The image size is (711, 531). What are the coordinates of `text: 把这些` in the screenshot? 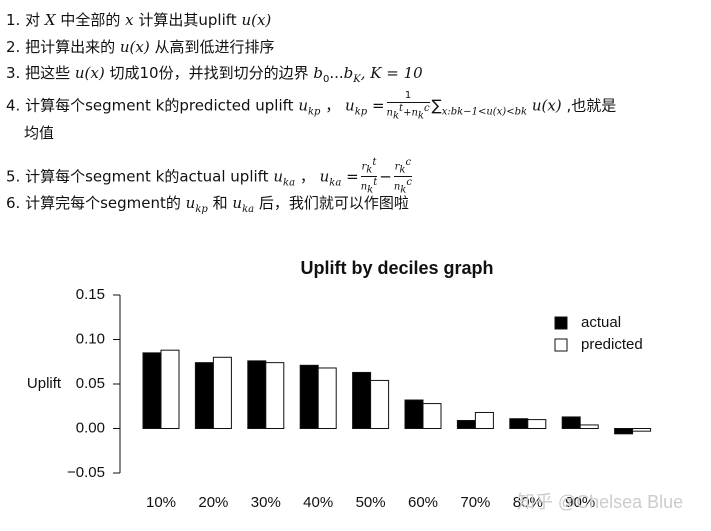 It's located at (48, 73).